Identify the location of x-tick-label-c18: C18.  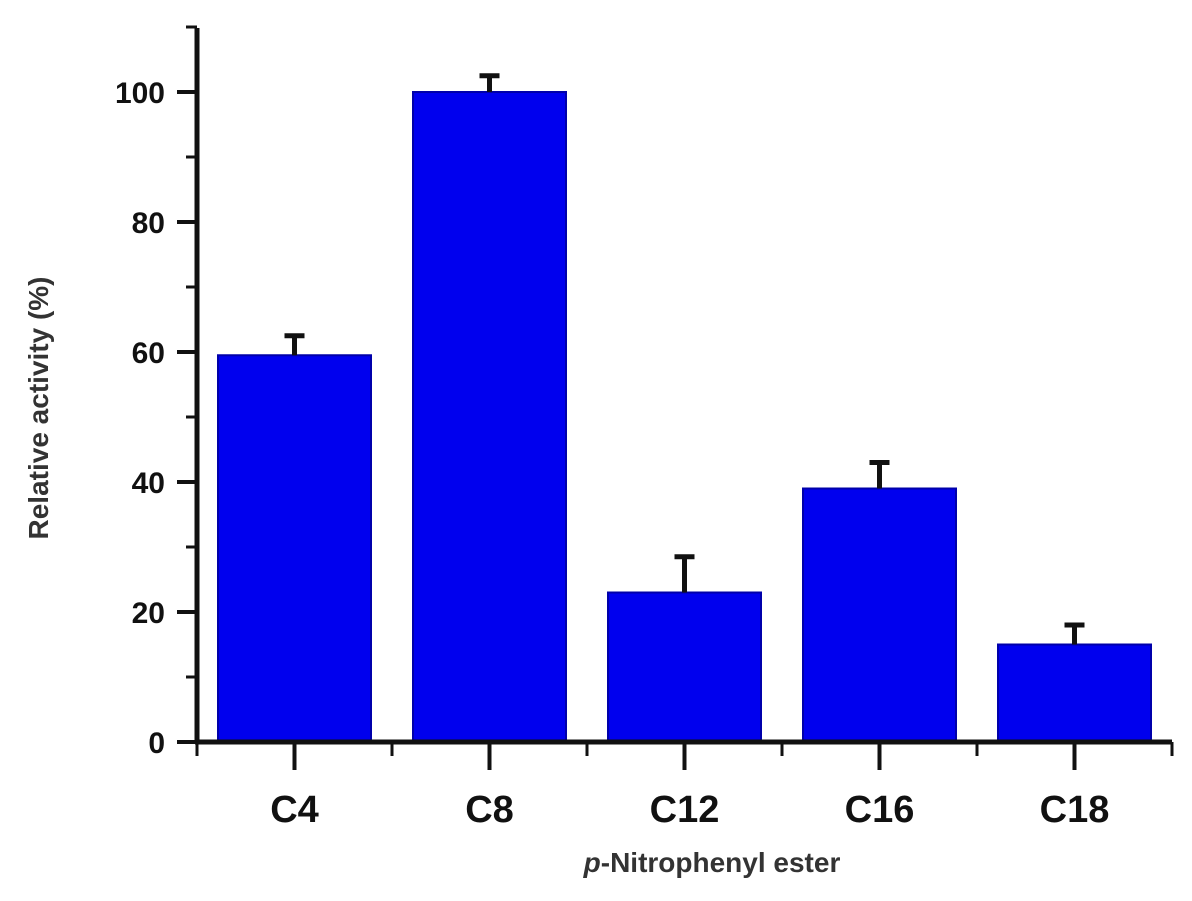
(1075, 810).